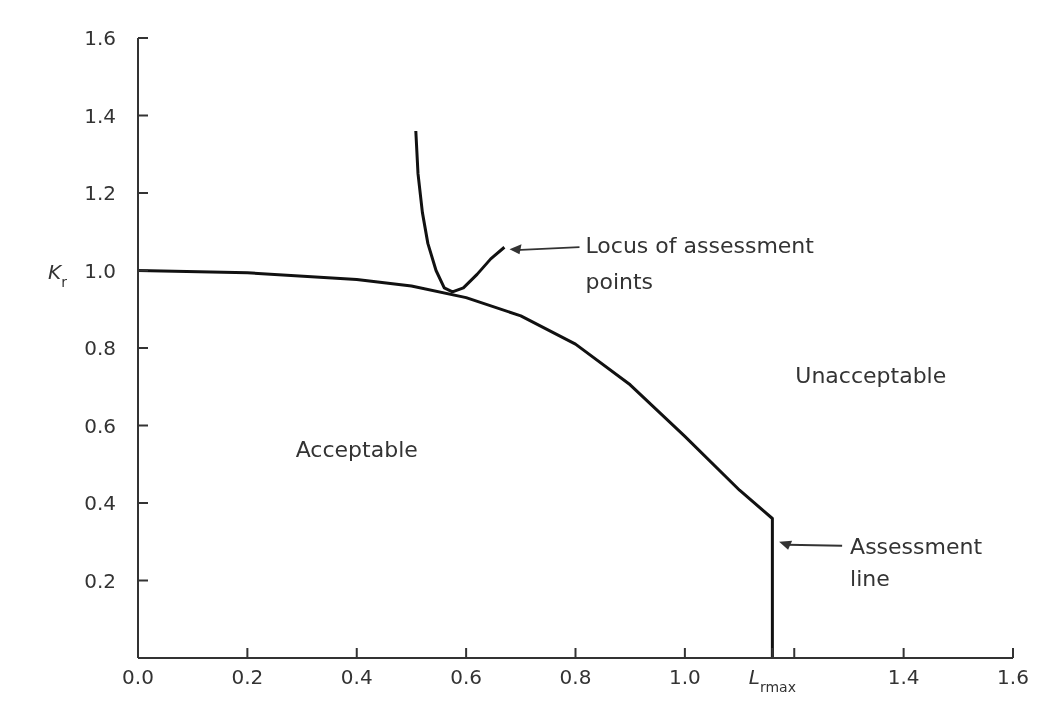 This screenshot has width=1051, height=724. Describe the element at coordinates (247, 677) in the screenshot. I see `x-tick-label: 0.2` at that location.